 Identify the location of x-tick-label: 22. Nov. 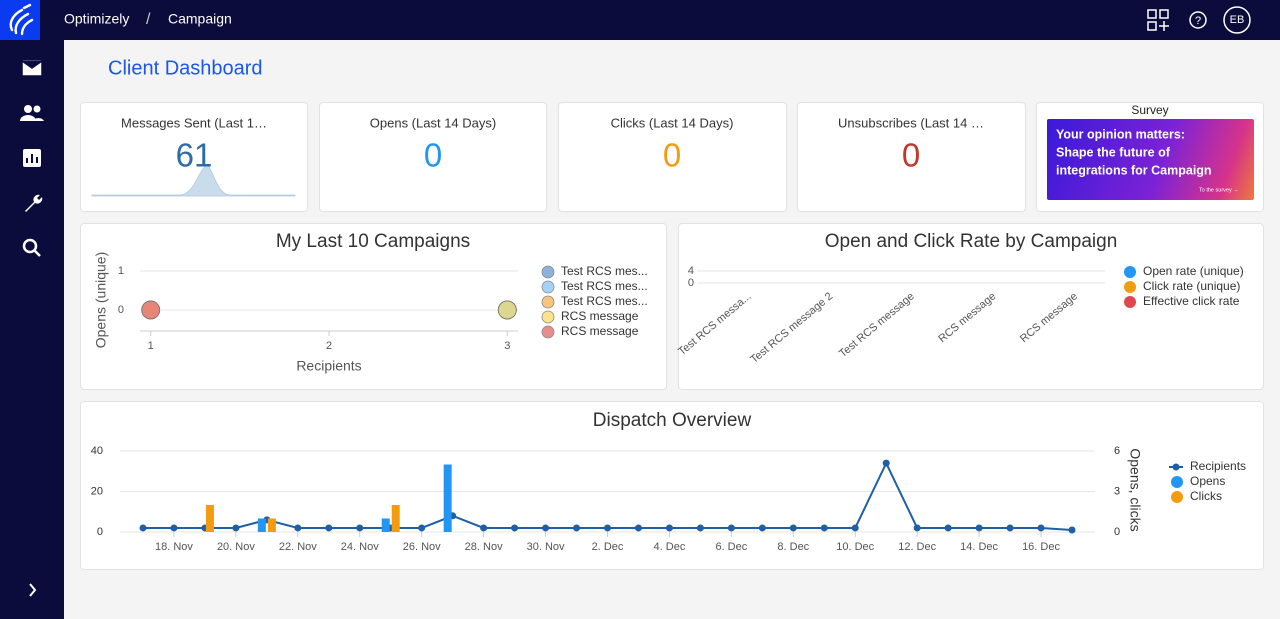
(298, 547).